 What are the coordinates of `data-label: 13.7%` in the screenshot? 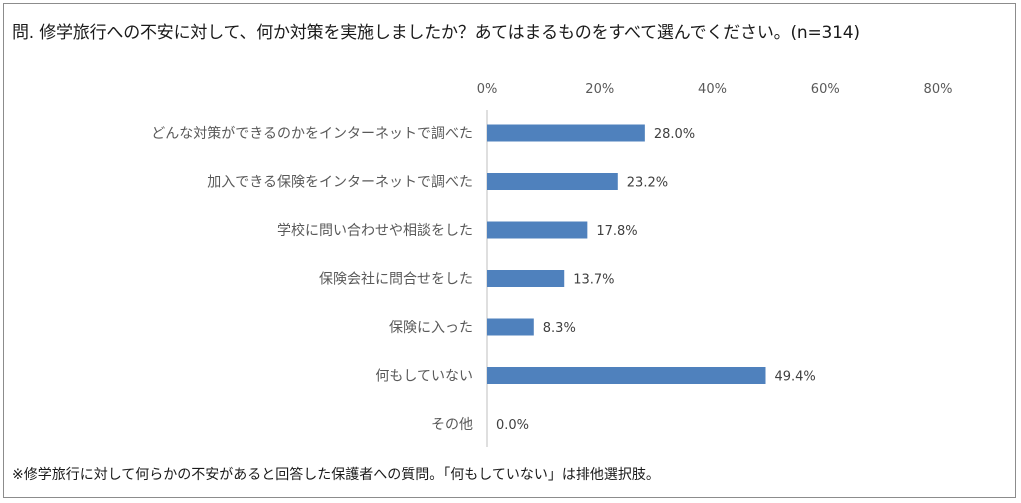 It's located at (593, 280).